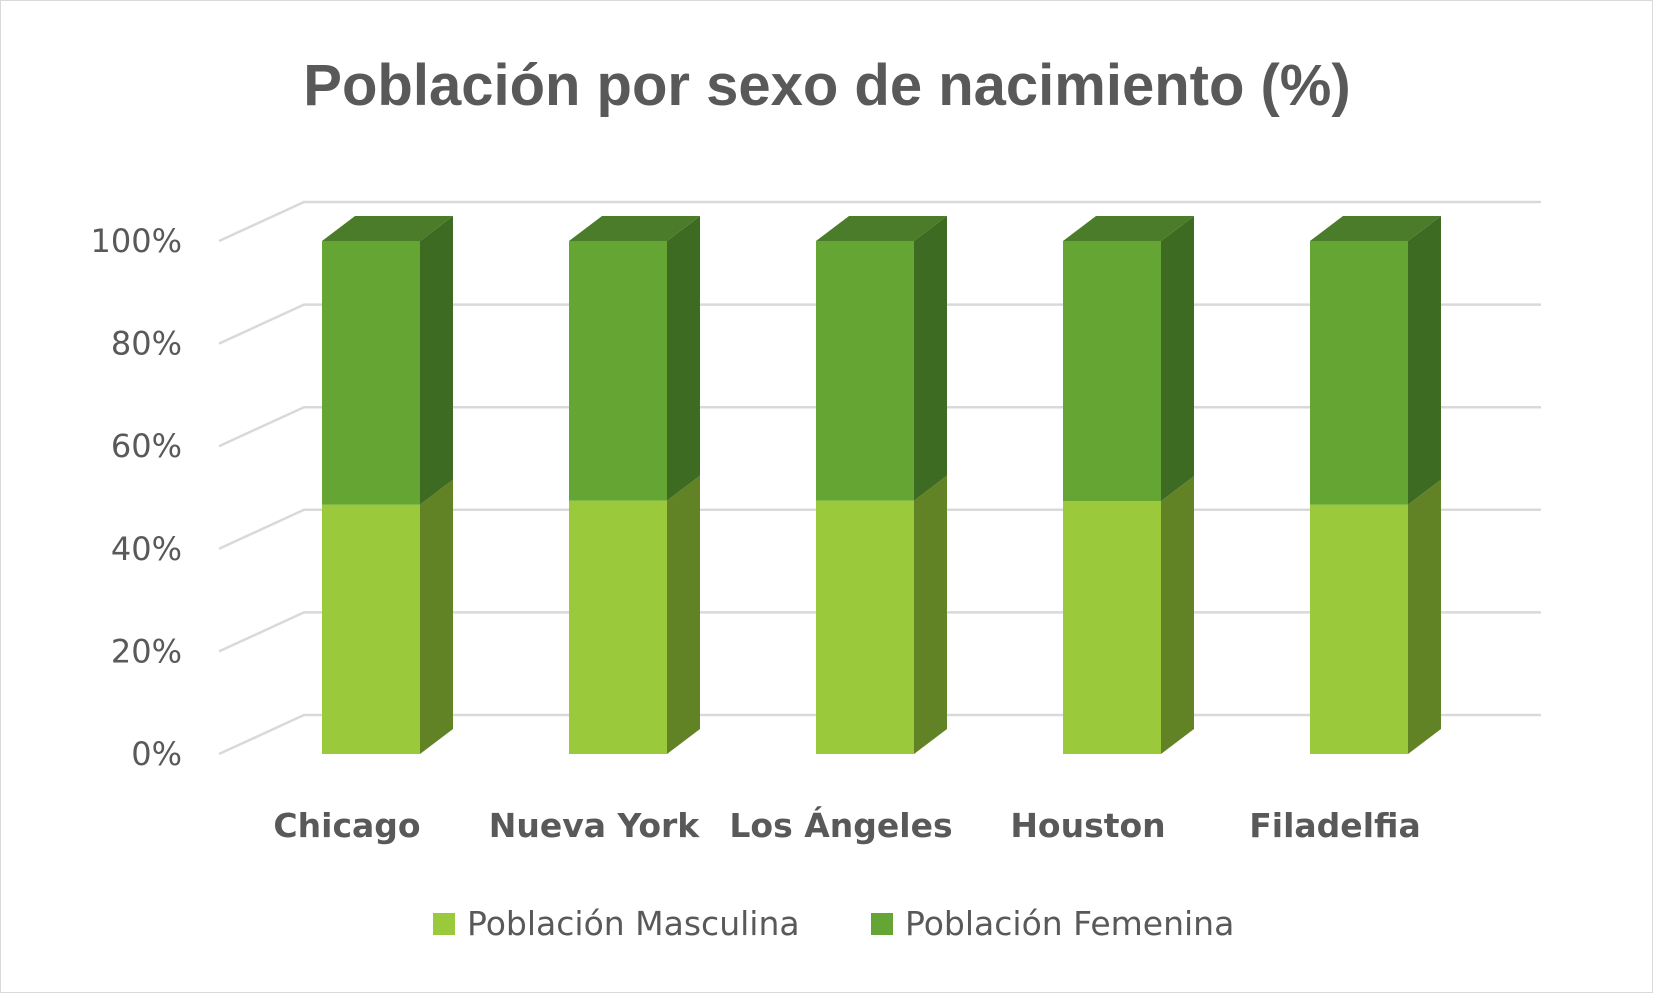 This screenshot has width=1653, height=994. Describe the element at coordinates (136, 497) in the screenshot. I see `y-axis-ticks: 0% 20% 40% 60% 80% 100%` at that location.